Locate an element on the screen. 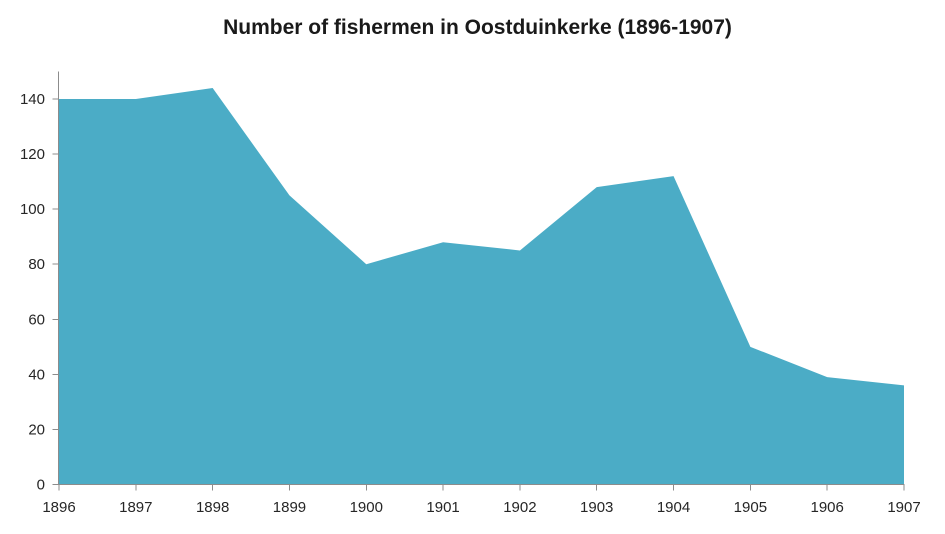 Image resolution: width=945 pixels, height=534 pixels. x-tick-label: 1903 is located at coordinates (596, 507).